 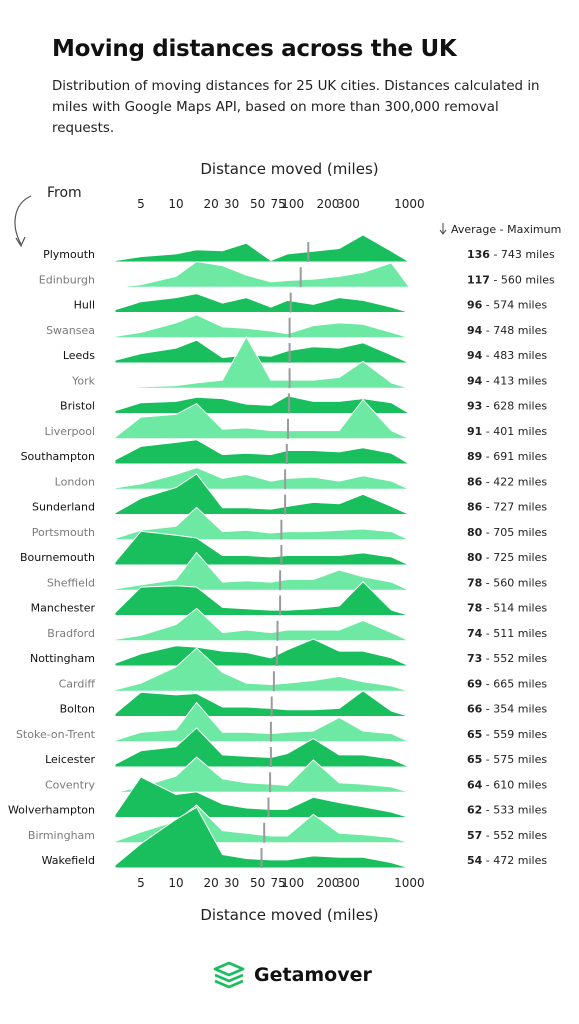 What do you see at coordinates (507, 406) in the screenshot?
I see `average-max-label: 93 - 628 miles` at bounding box center [507, 406].